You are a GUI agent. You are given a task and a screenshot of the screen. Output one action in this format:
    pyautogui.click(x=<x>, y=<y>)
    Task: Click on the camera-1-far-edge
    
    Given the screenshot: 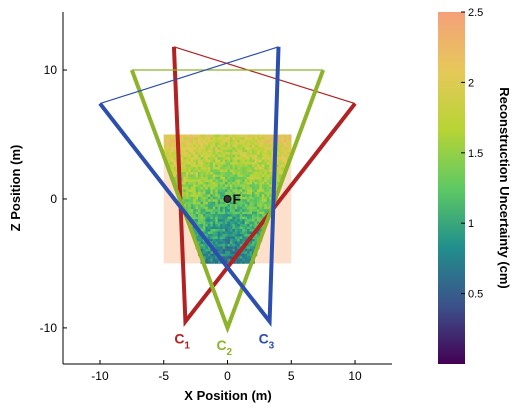 What is the action you would take?
    pyautogui.click(x=264, y=75)
    